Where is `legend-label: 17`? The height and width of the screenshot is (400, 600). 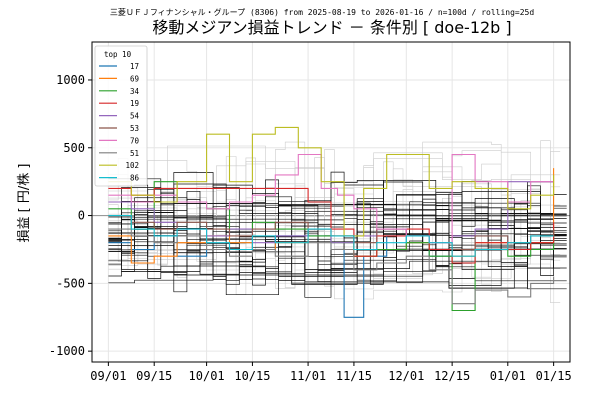 legend-label: 17 is located at coordinates (134, 66).